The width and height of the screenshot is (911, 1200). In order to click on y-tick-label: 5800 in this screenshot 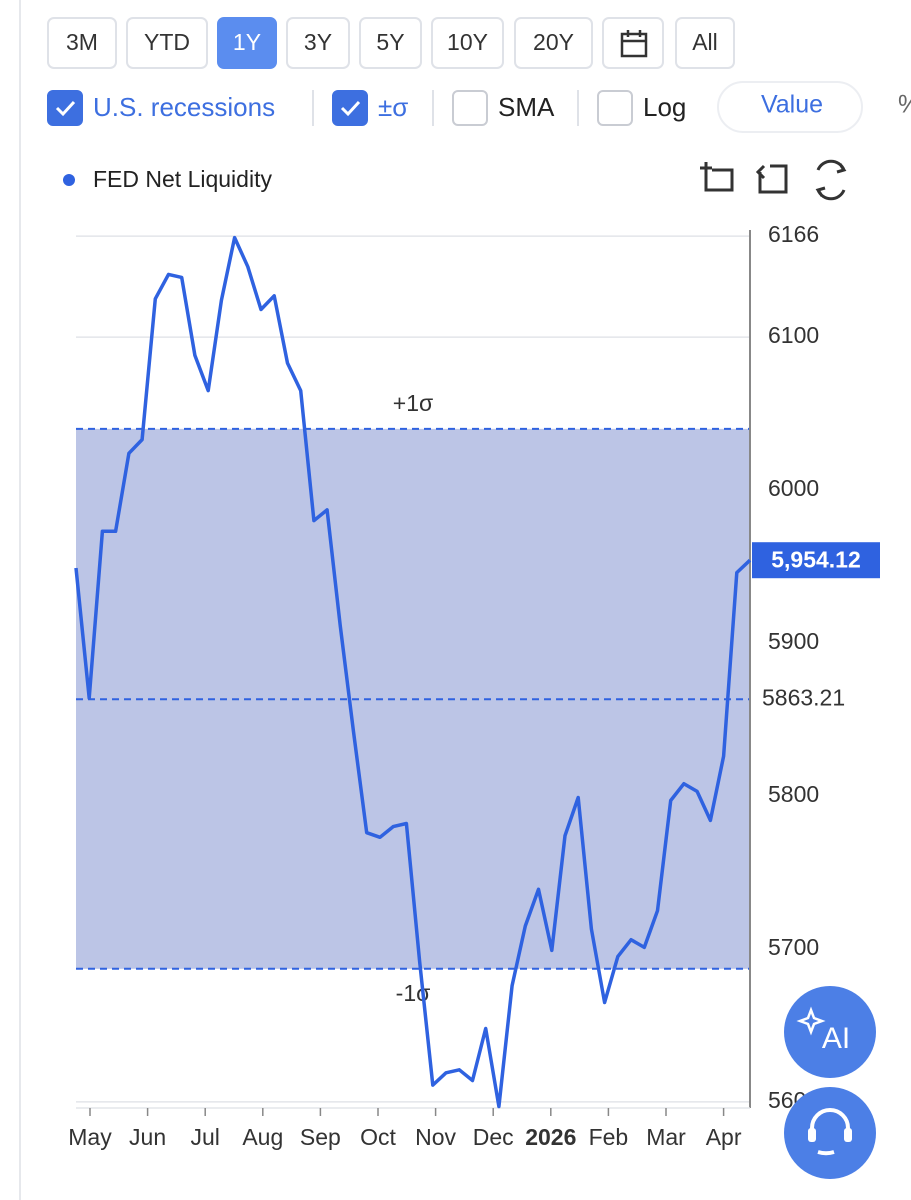, I will do `click(793, 794)`.